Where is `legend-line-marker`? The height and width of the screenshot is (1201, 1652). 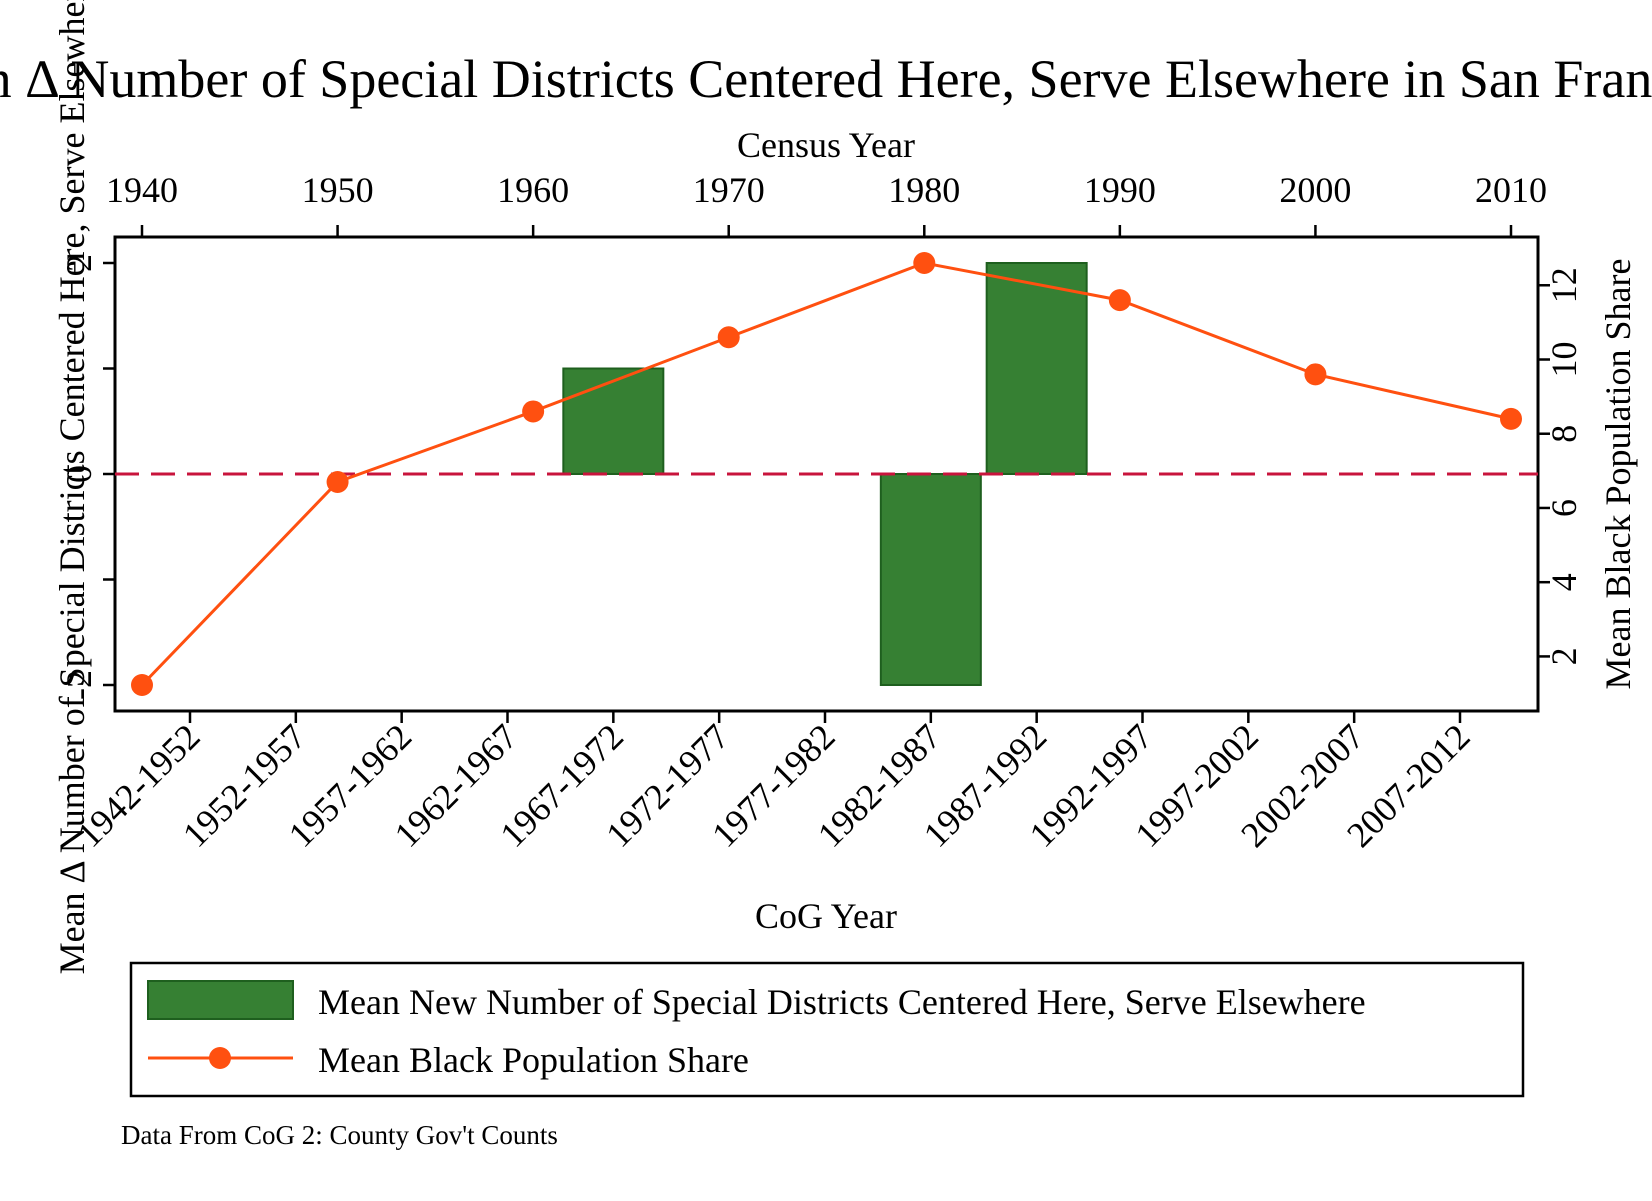
legend-line-marker is located at coordinates (220, 1058).